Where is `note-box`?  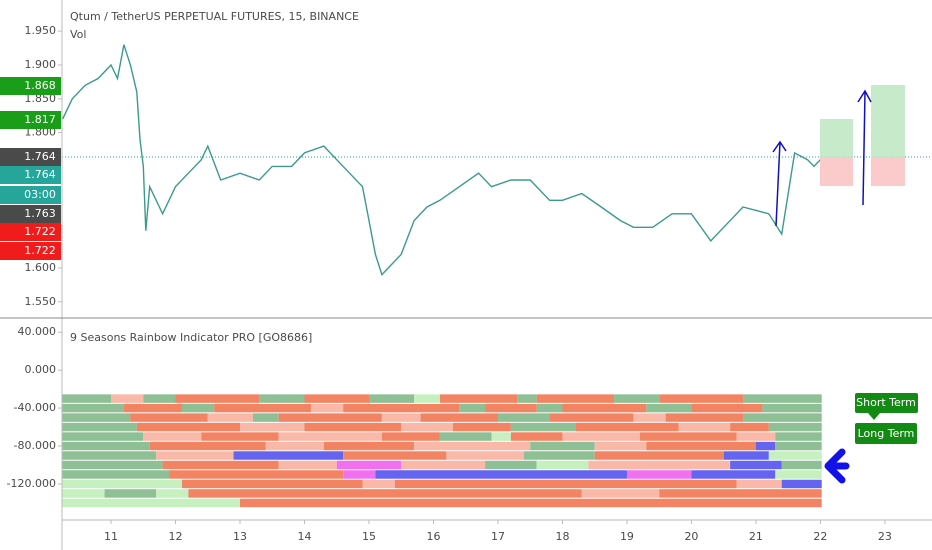
note-box is located at coordinates (886, 433).